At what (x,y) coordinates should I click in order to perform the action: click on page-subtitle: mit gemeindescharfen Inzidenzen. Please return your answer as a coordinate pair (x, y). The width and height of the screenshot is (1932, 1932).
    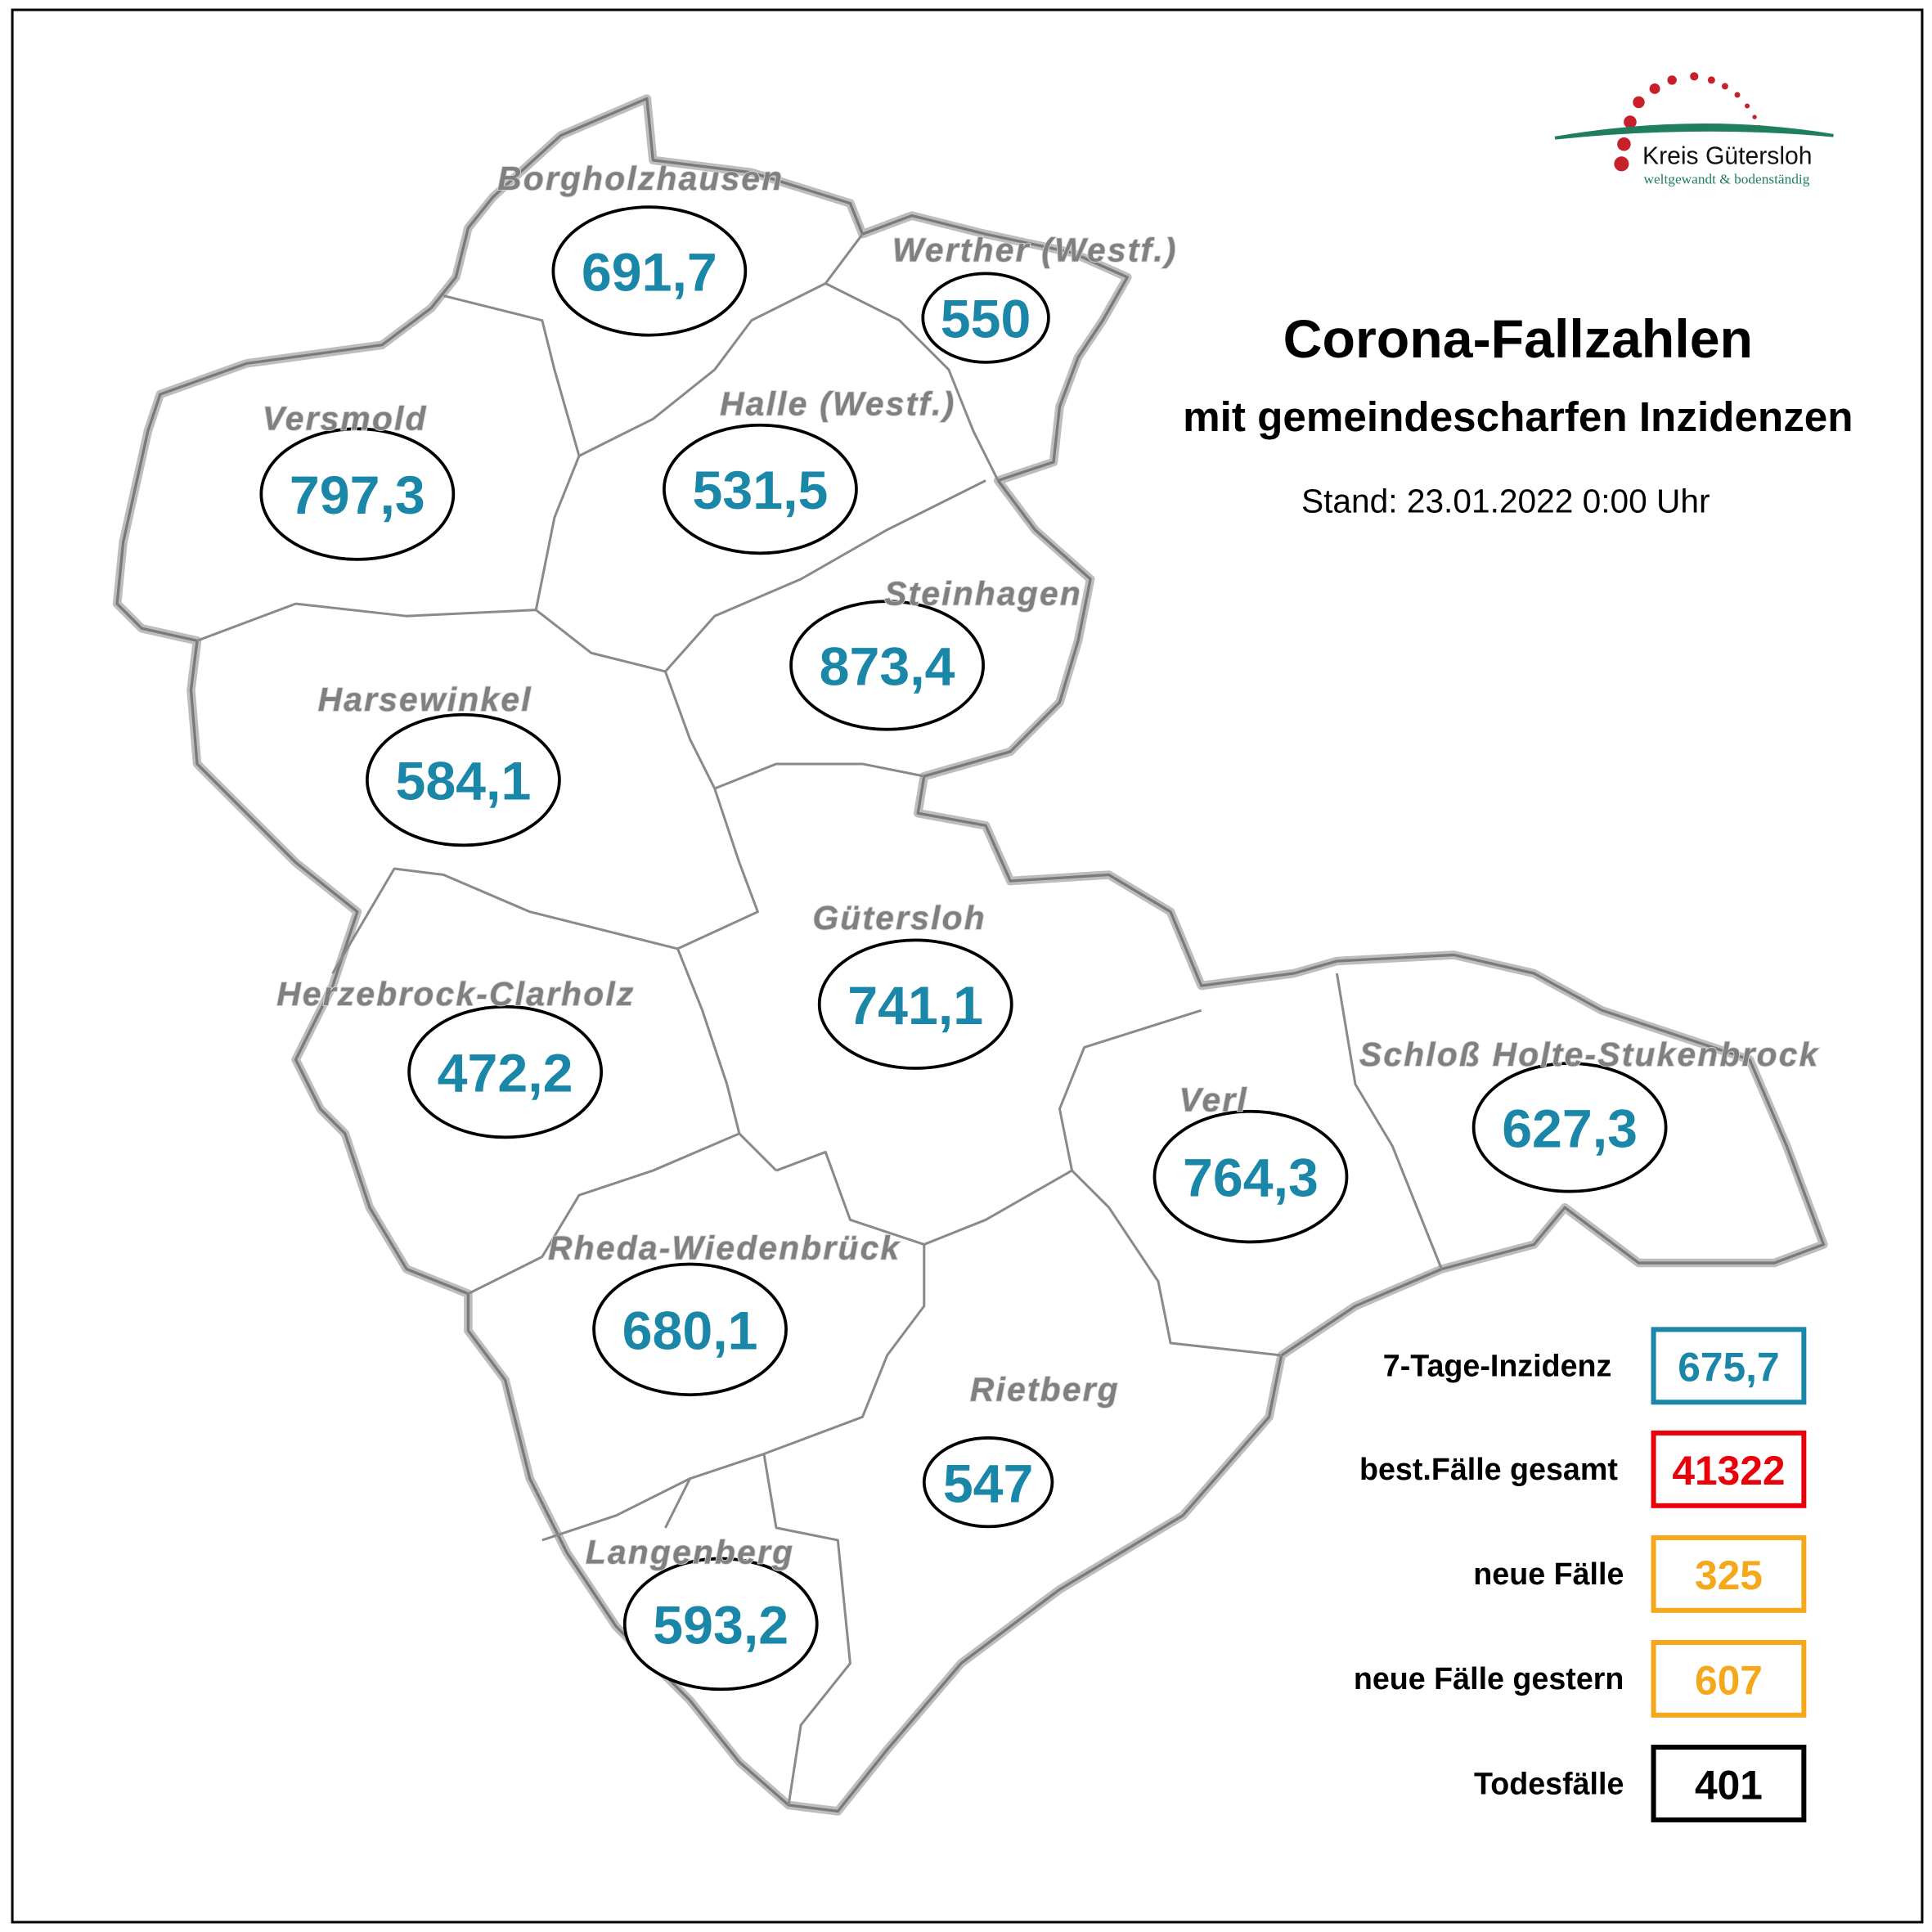
    Looking at the image, I should click on (1518, 417).